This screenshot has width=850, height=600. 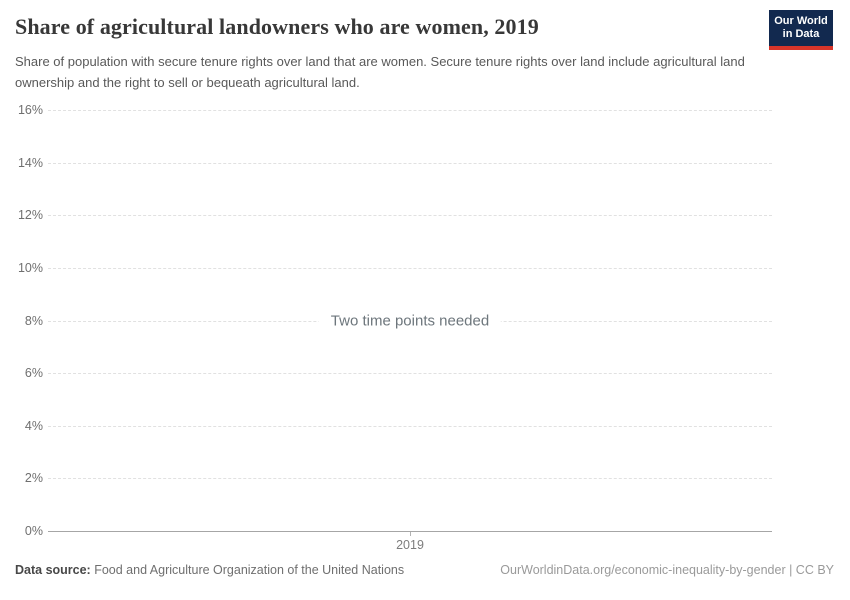 I want to click on y-tick-label: 2%, so click(x=33, y=478).